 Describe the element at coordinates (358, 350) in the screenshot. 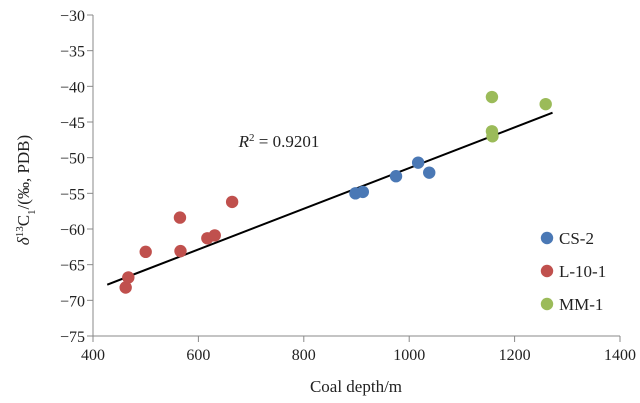

I see `x-axis-ticks: 400 600 800 1000 1200 1400` at that location.